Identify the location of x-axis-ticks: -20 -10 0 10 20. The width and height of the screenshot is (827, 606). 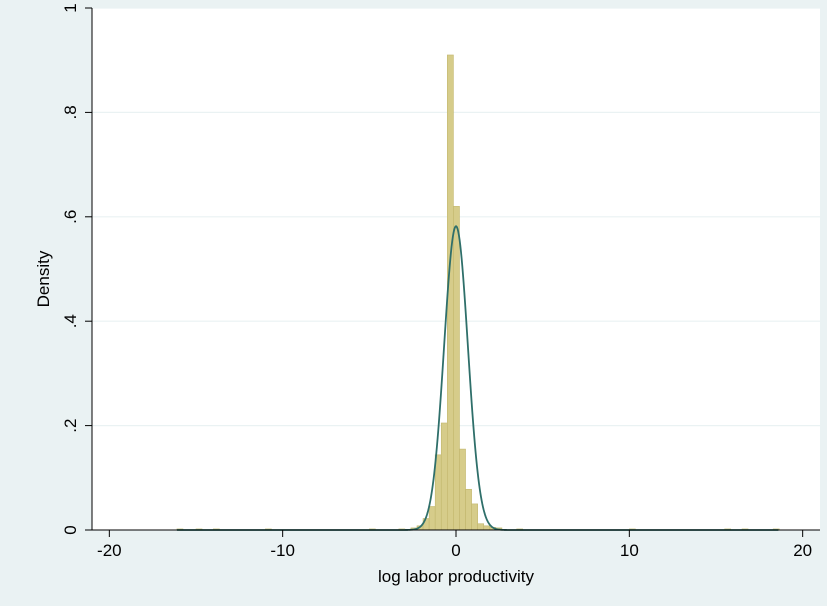
(454, 545).